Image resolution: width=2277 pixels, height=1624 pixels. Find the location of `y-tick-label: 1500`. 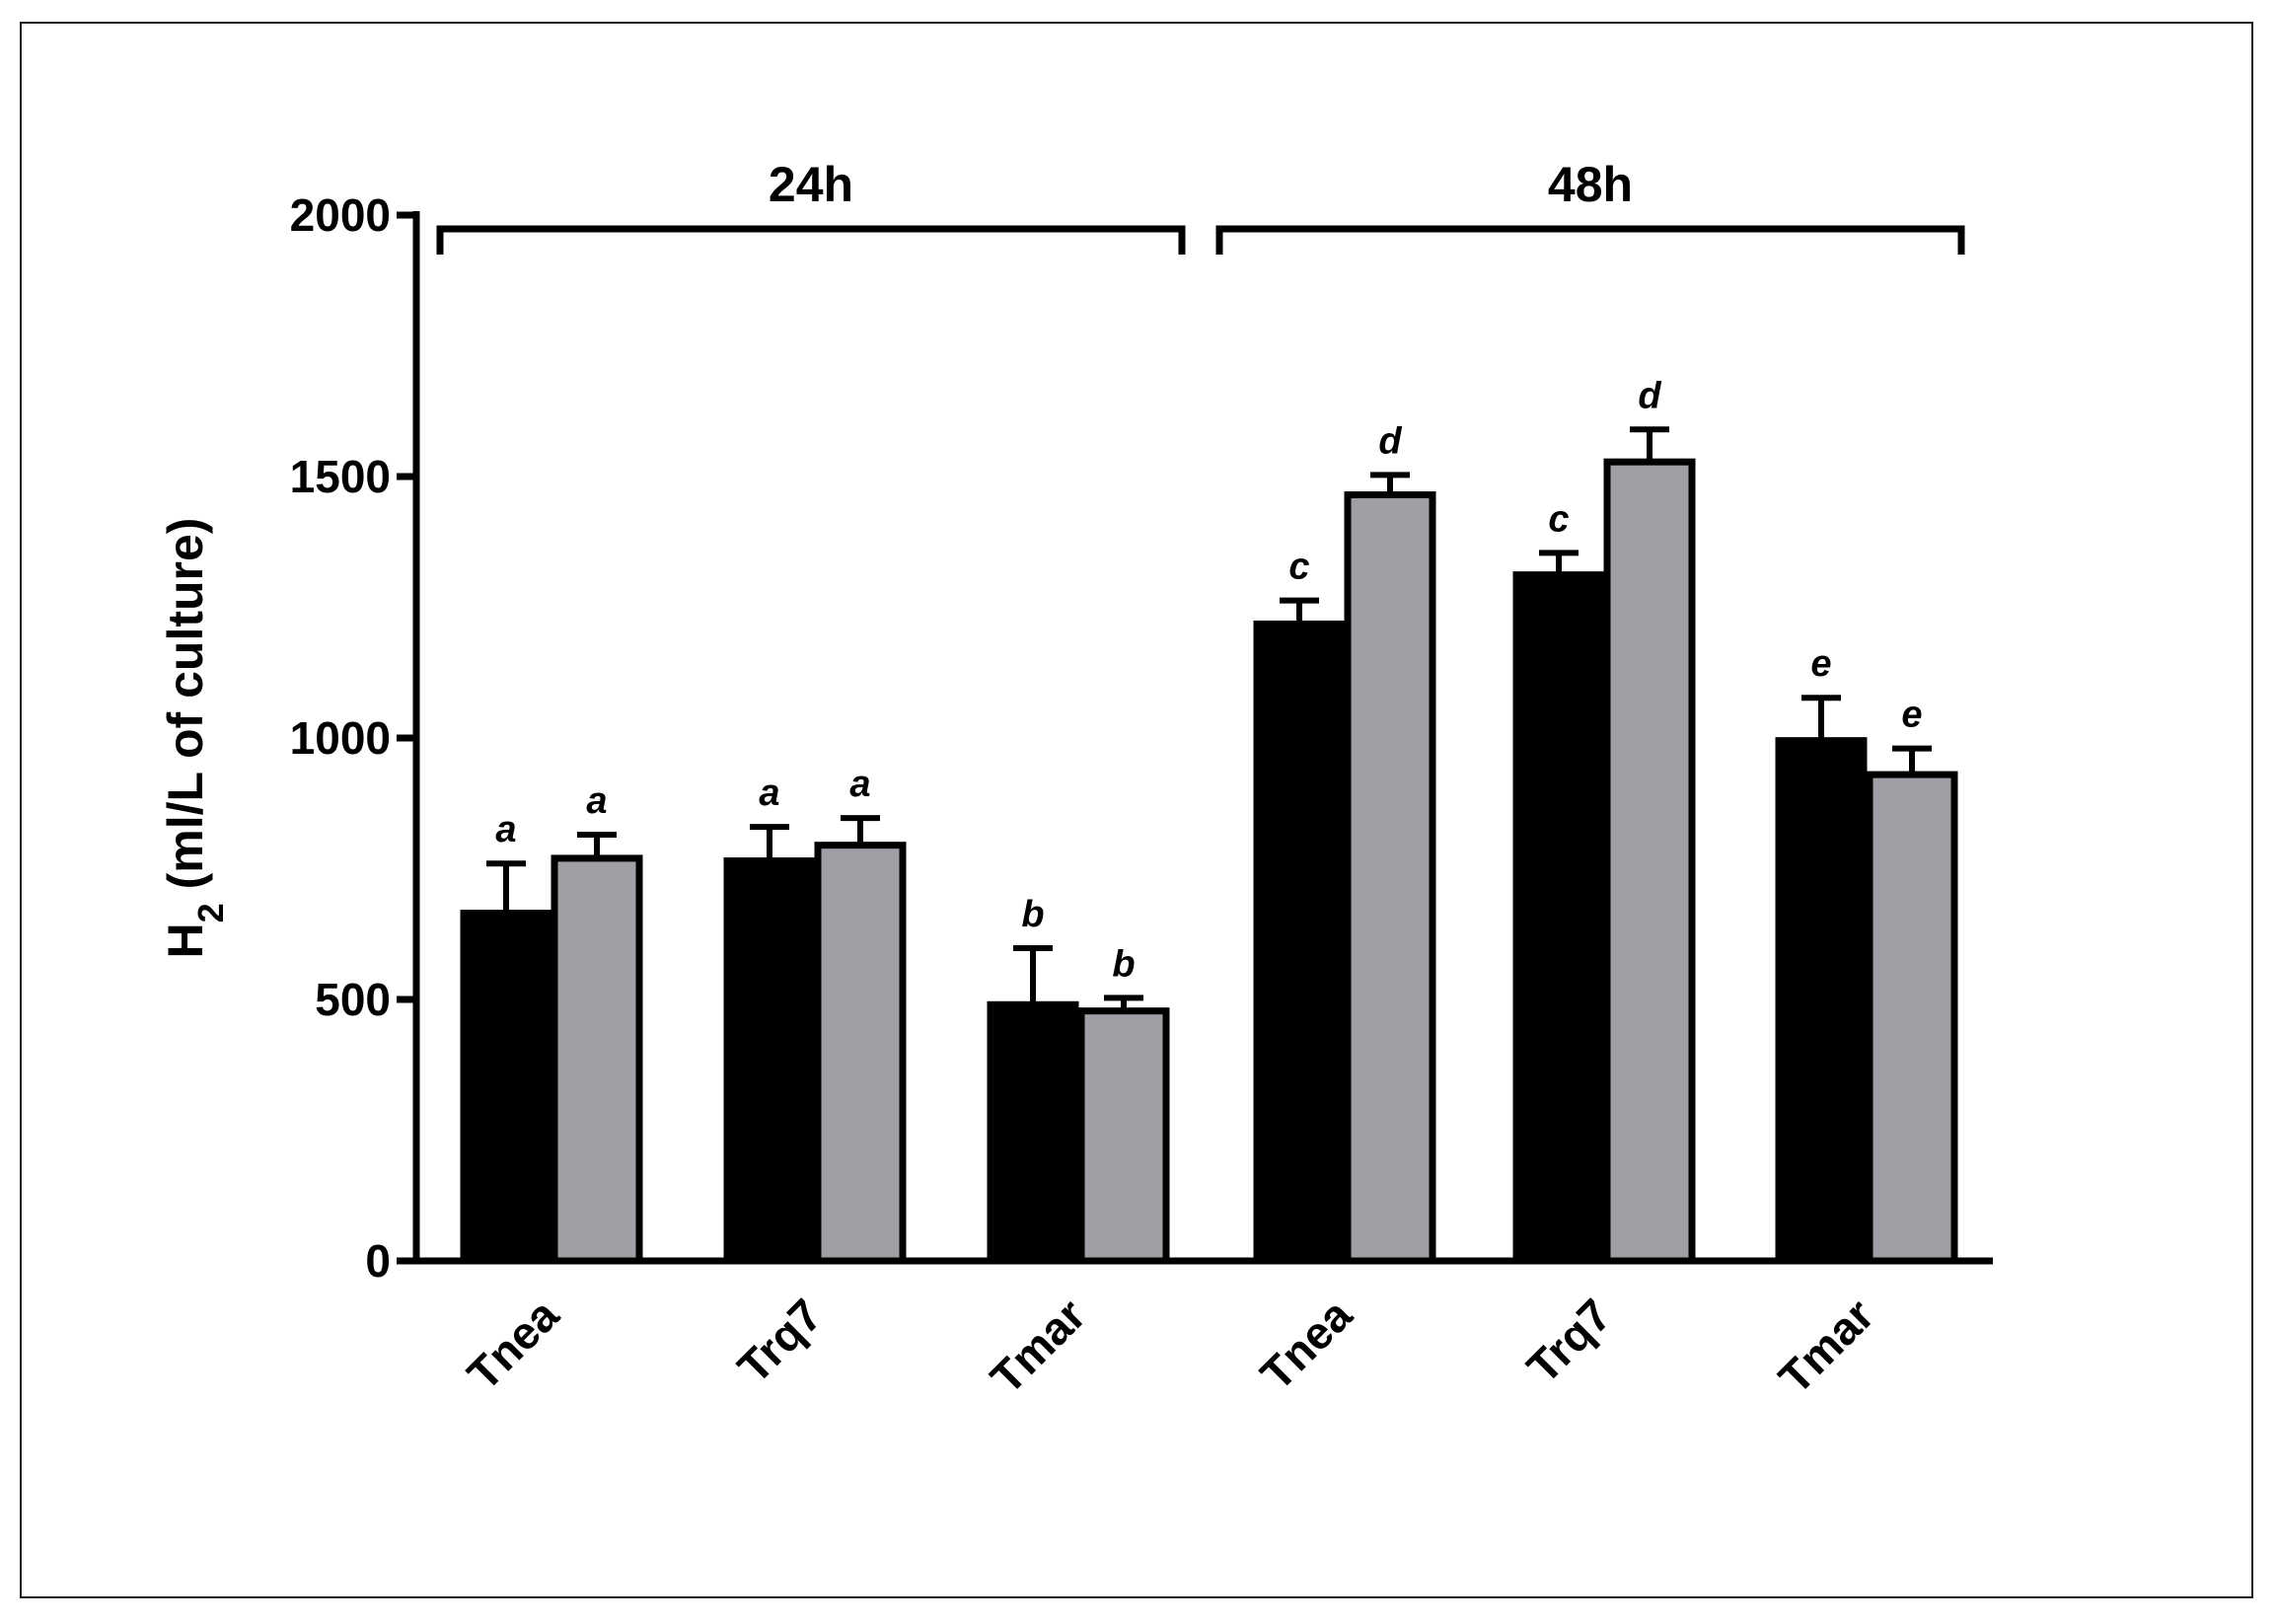

y-tick-label: 1500 is located at coordinates (340, 477).